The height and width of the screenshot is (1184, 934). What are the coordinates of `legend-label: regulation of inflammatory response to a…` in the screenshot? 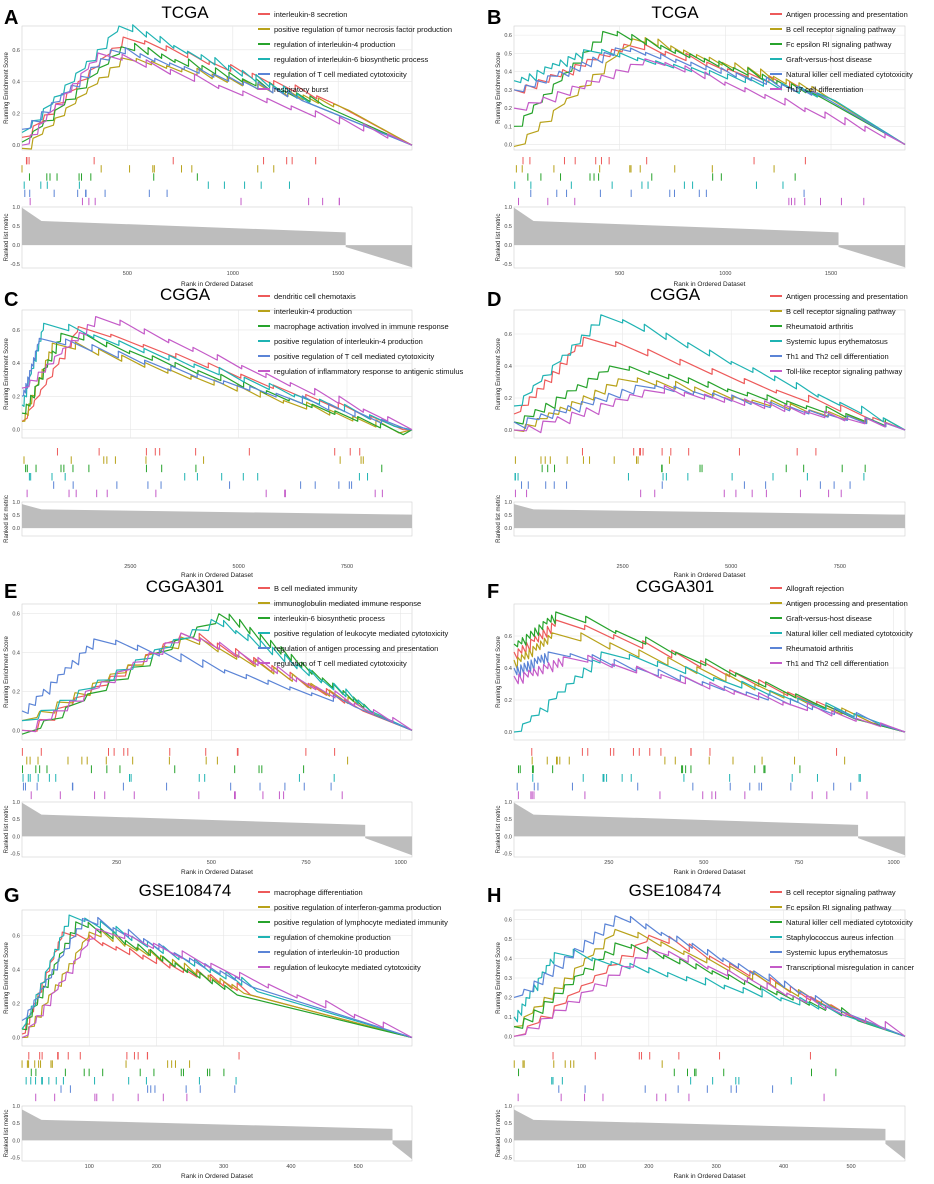 It's located at (369, 371).